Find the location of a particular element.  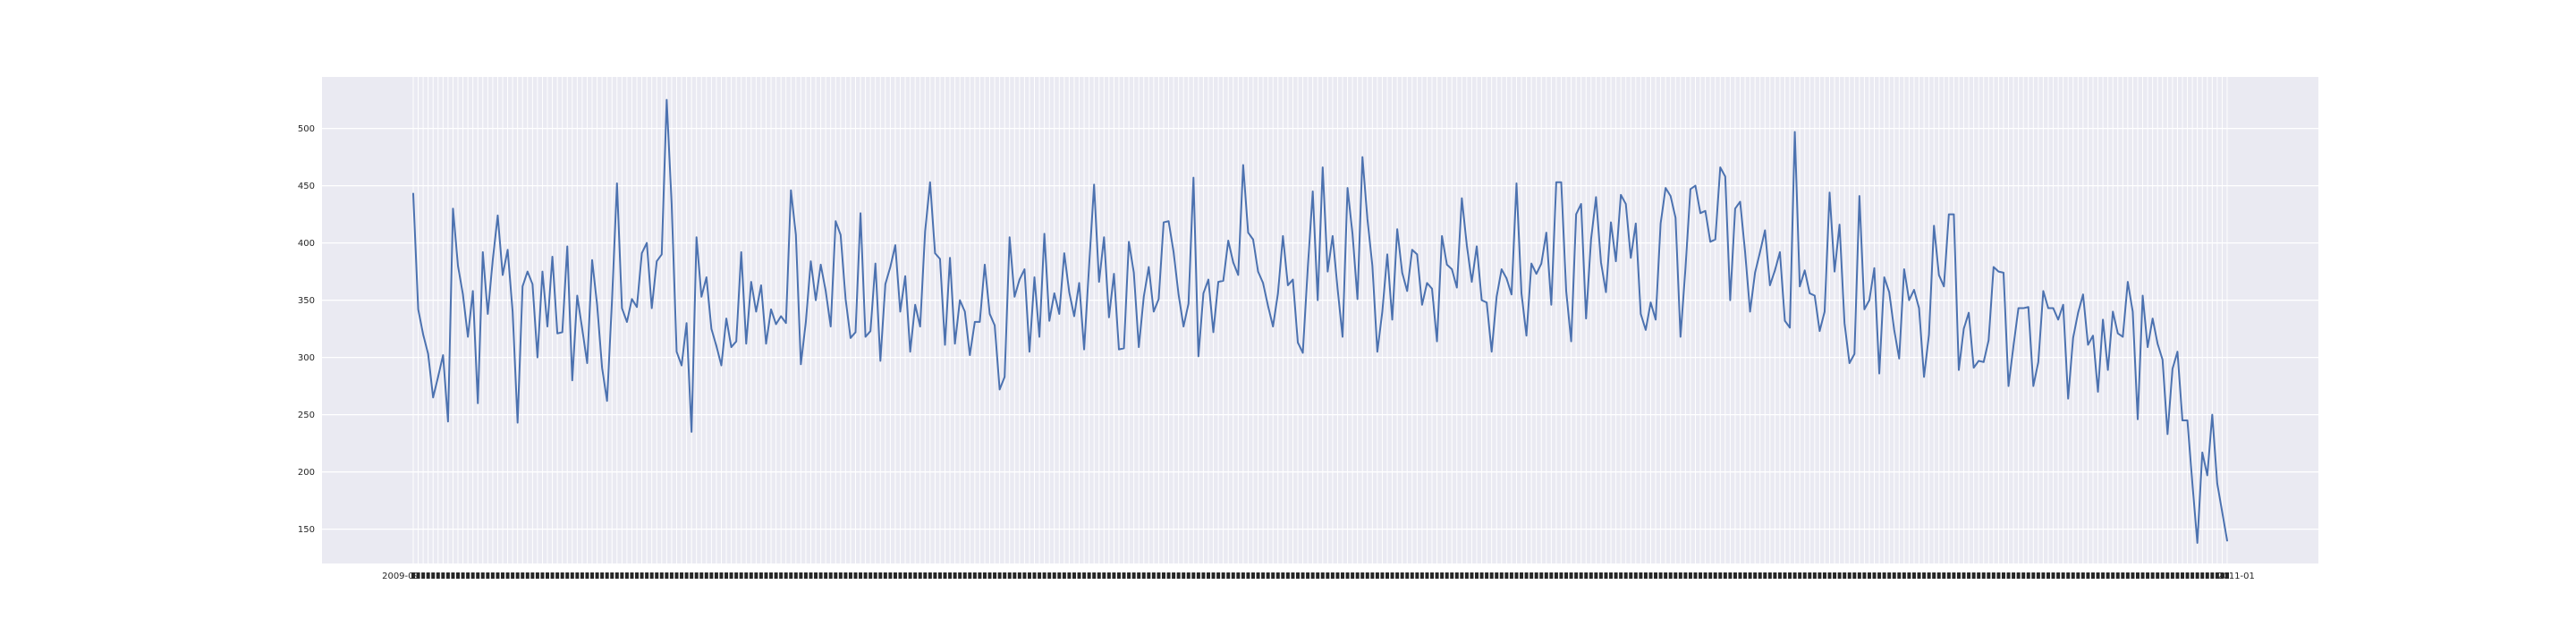

x-tick-label-first: 2009-09 is located at coordinates (400, 576).